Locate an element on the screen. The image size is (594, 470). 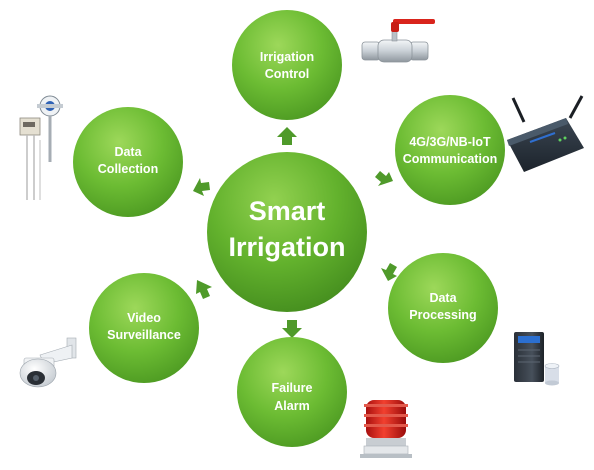
node-label-line2: Control is located at coordinates (287, 74).